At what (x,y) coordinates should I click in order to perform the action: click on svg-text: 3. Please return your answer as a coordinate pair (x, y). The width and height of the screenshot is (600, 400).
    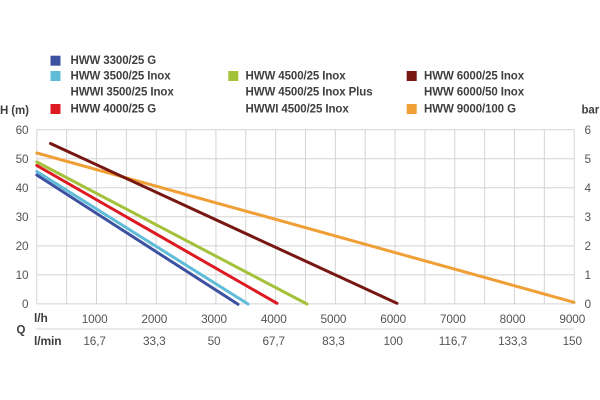
    Looking at the image, I should click on (588, 217).